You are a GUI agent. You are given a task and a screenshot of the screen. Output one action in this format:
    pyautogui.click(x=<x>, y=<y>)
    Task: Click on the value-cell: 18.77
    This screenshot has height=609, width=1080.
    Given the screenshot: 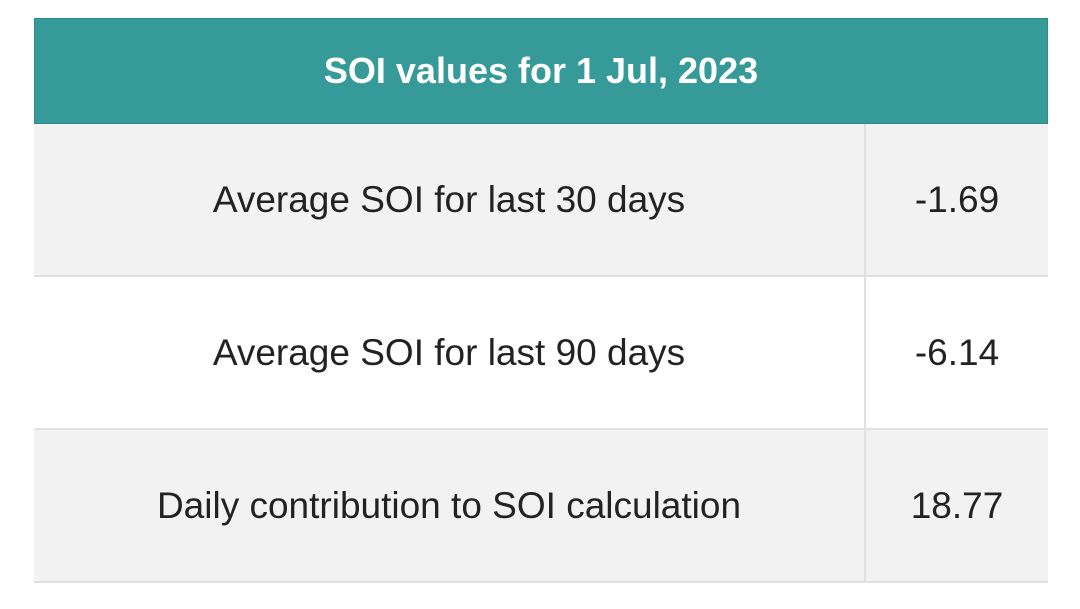 What is the action you would take?
    pyautogui.click(x=957, y=505)
    